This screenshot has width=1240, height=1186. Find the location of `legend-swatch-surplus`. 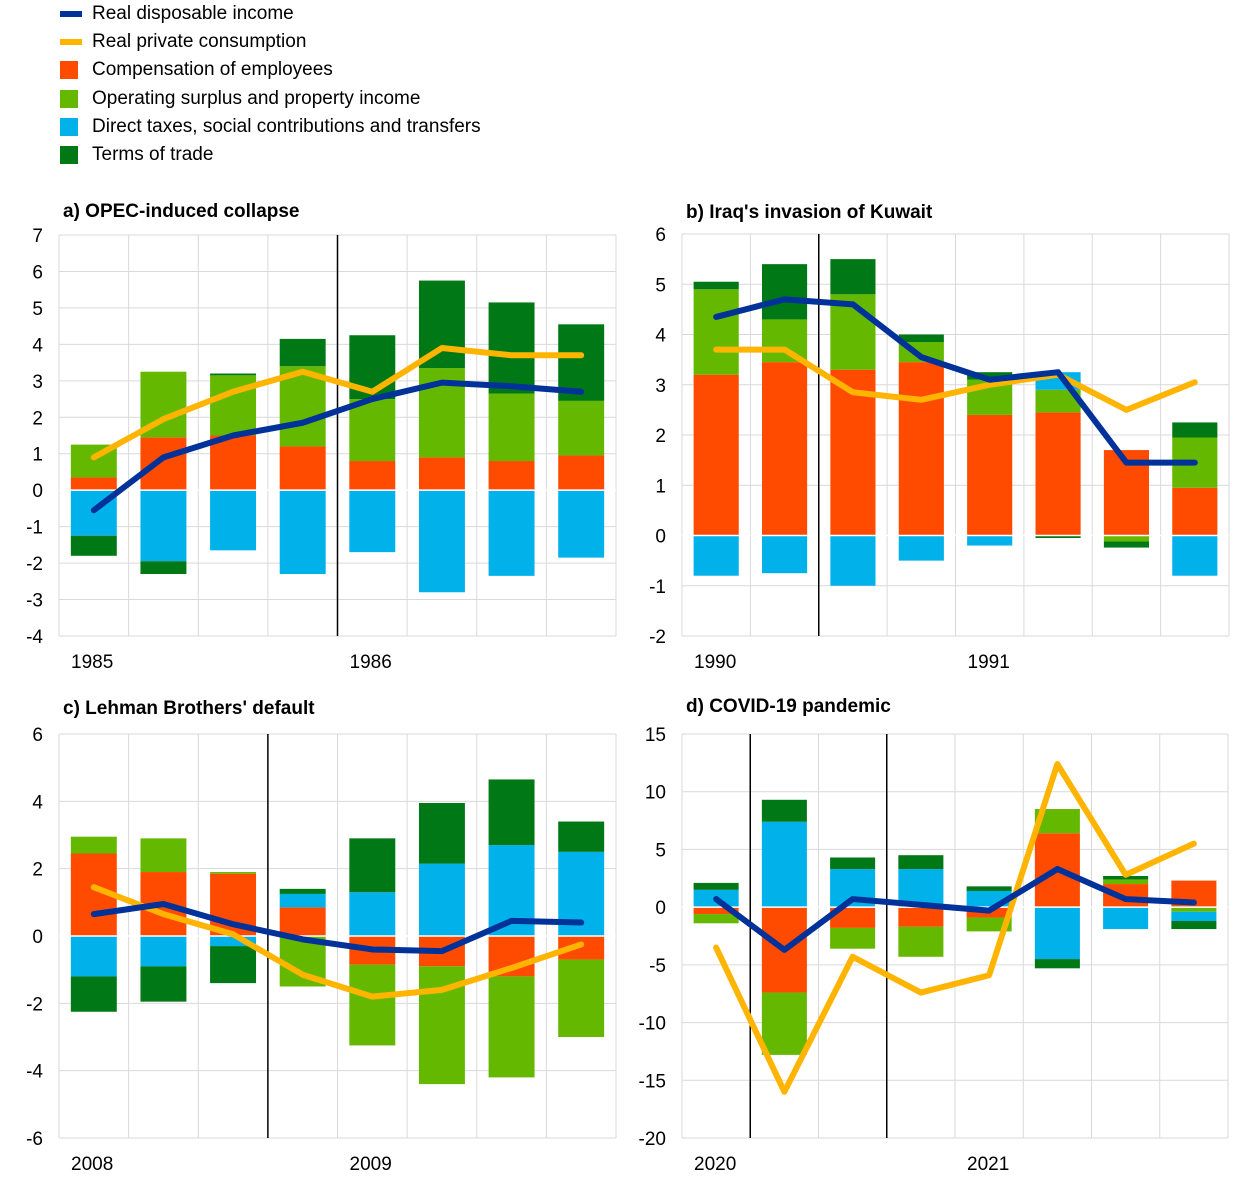

legend-swatch-surplus is located at coordinates (69, 98).